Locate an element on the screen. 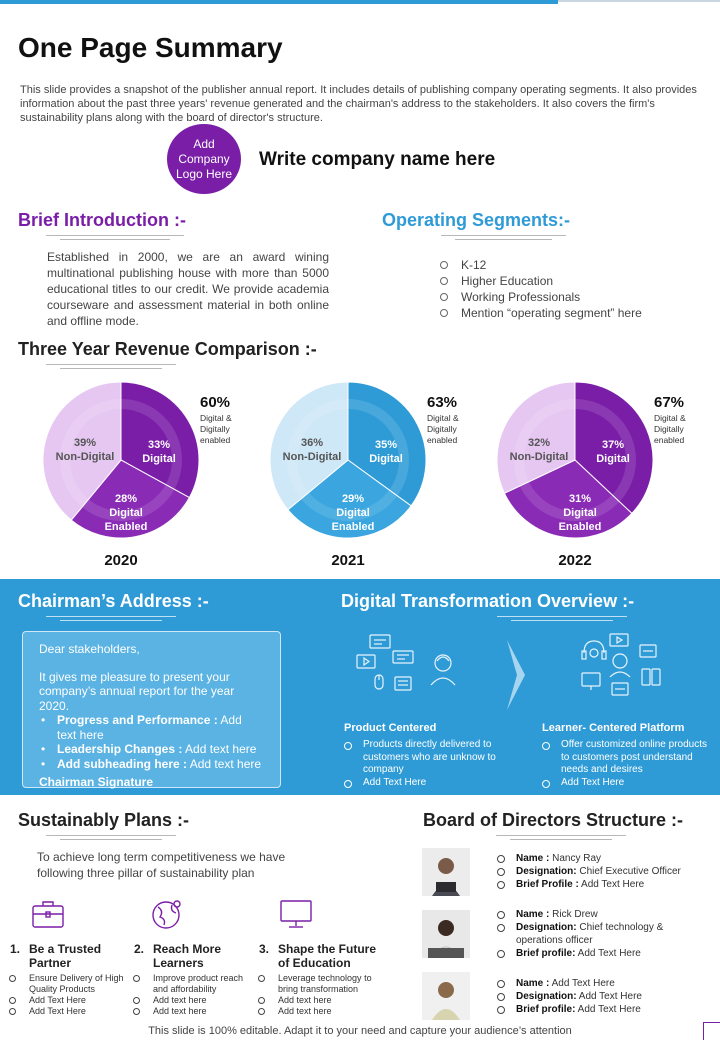 The height and width of the screenshot is (1040, 720). company-name: Write company name here is located at coordinates (377, 159).